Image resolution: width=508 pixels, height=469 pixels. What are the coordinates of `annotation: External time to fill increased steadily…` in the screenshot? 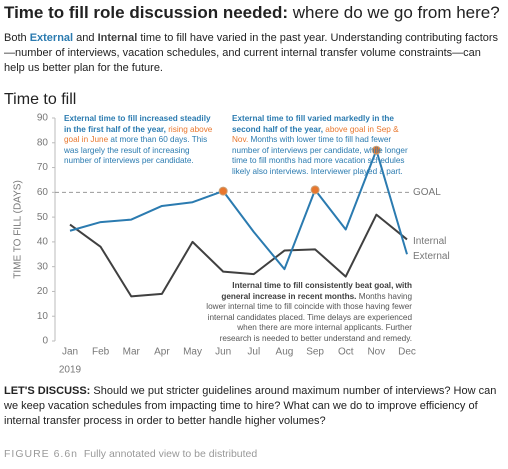 It's located at (139, 140).